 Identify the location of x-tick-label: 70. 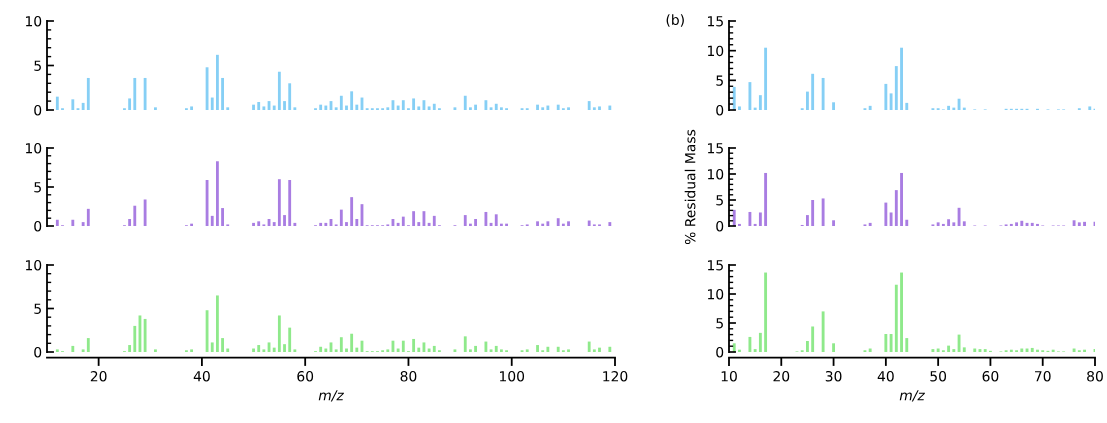
(1043, 376).